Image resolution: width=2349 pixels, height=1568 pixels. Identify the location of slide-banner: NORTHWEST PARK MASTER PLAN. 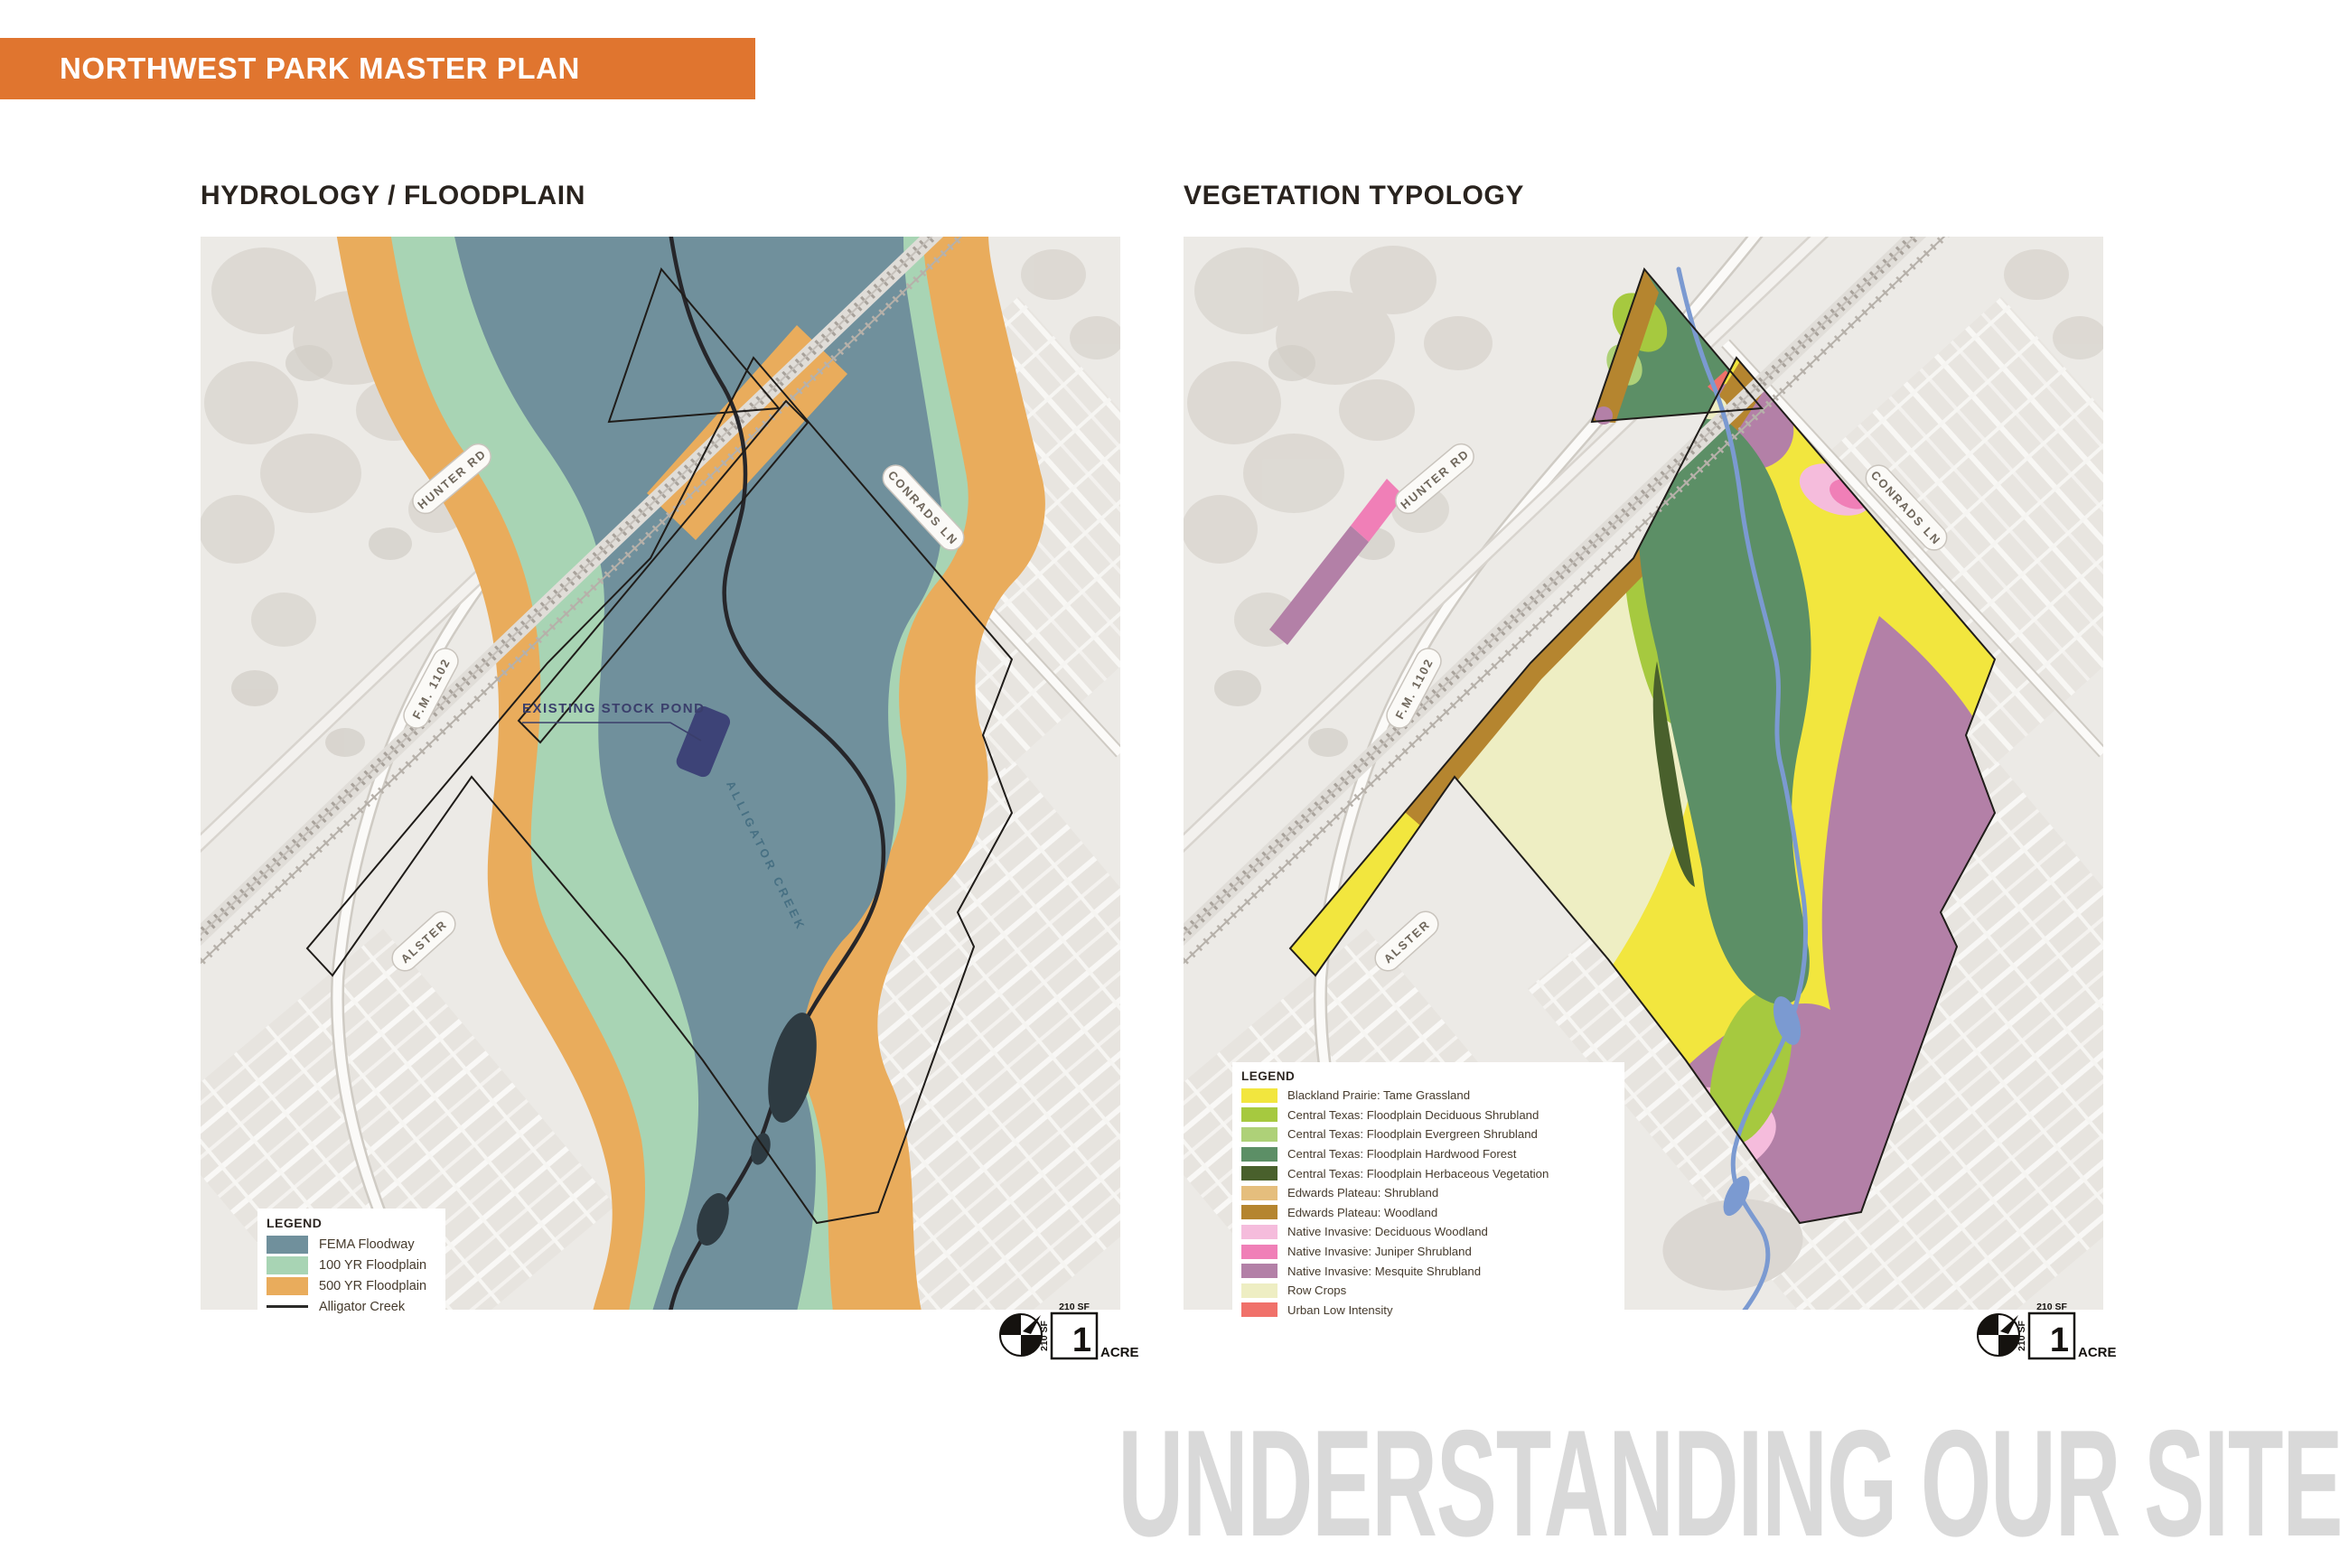
(377, 68).